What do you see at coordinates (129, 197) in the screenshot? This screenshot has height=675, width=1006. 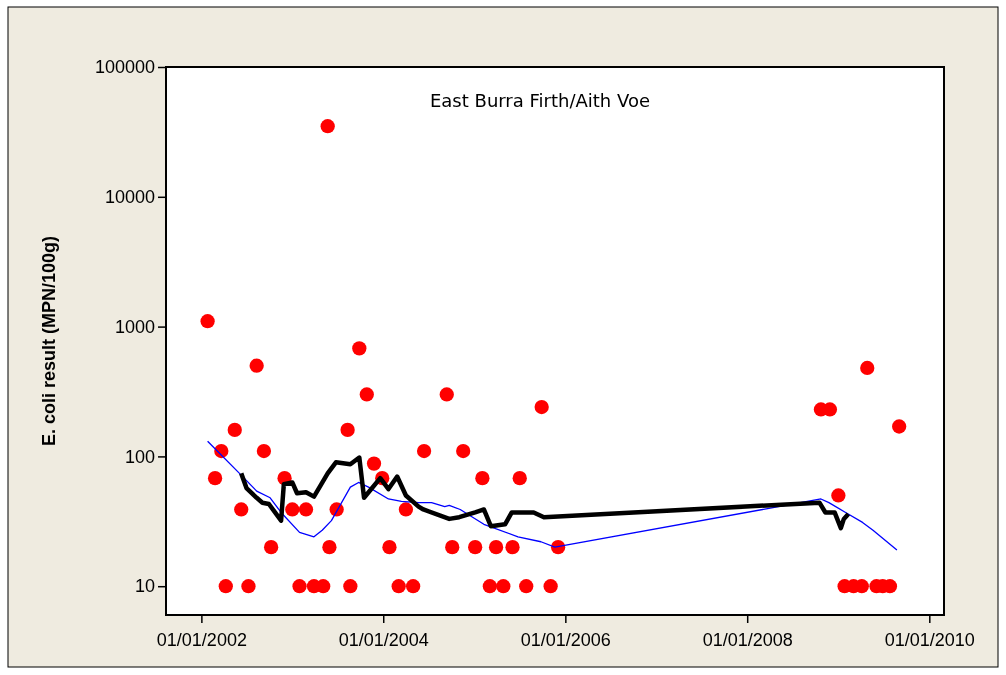 I see `y-tick-label: 10000` at bounding box center [129, 197].